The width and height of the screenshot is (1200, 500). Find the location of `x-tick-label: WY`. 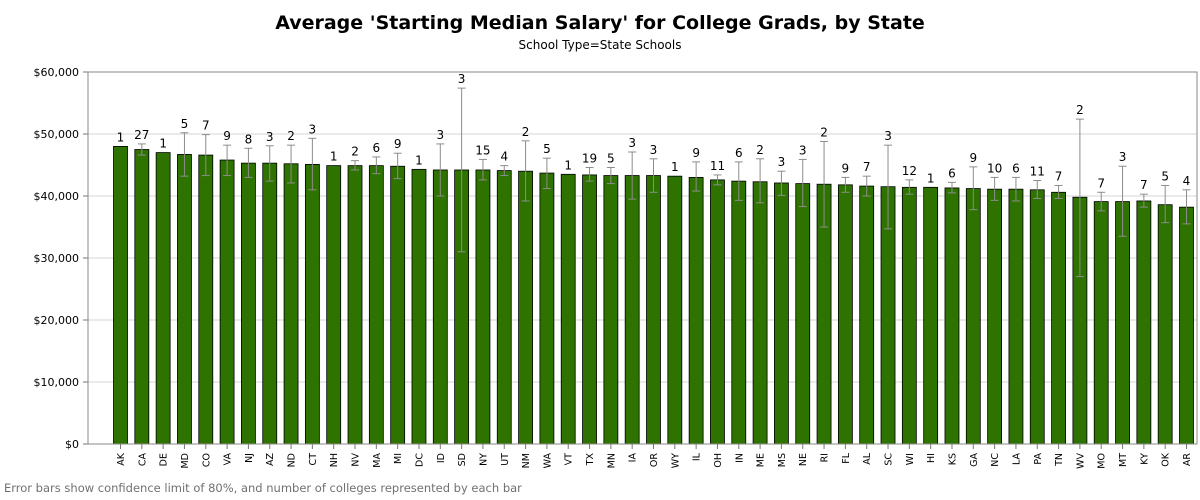

x-tick-label: WY is located at coordinates (675, 460).